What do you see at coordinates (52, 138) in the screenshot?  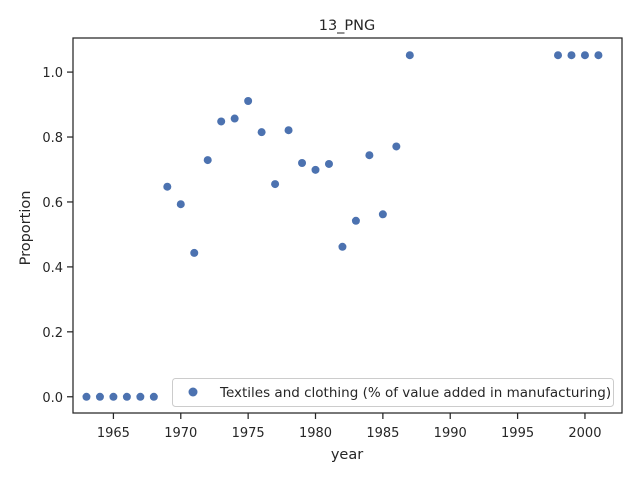 I see `y-tick-label: 0.8` at bounding box center [52, 138].